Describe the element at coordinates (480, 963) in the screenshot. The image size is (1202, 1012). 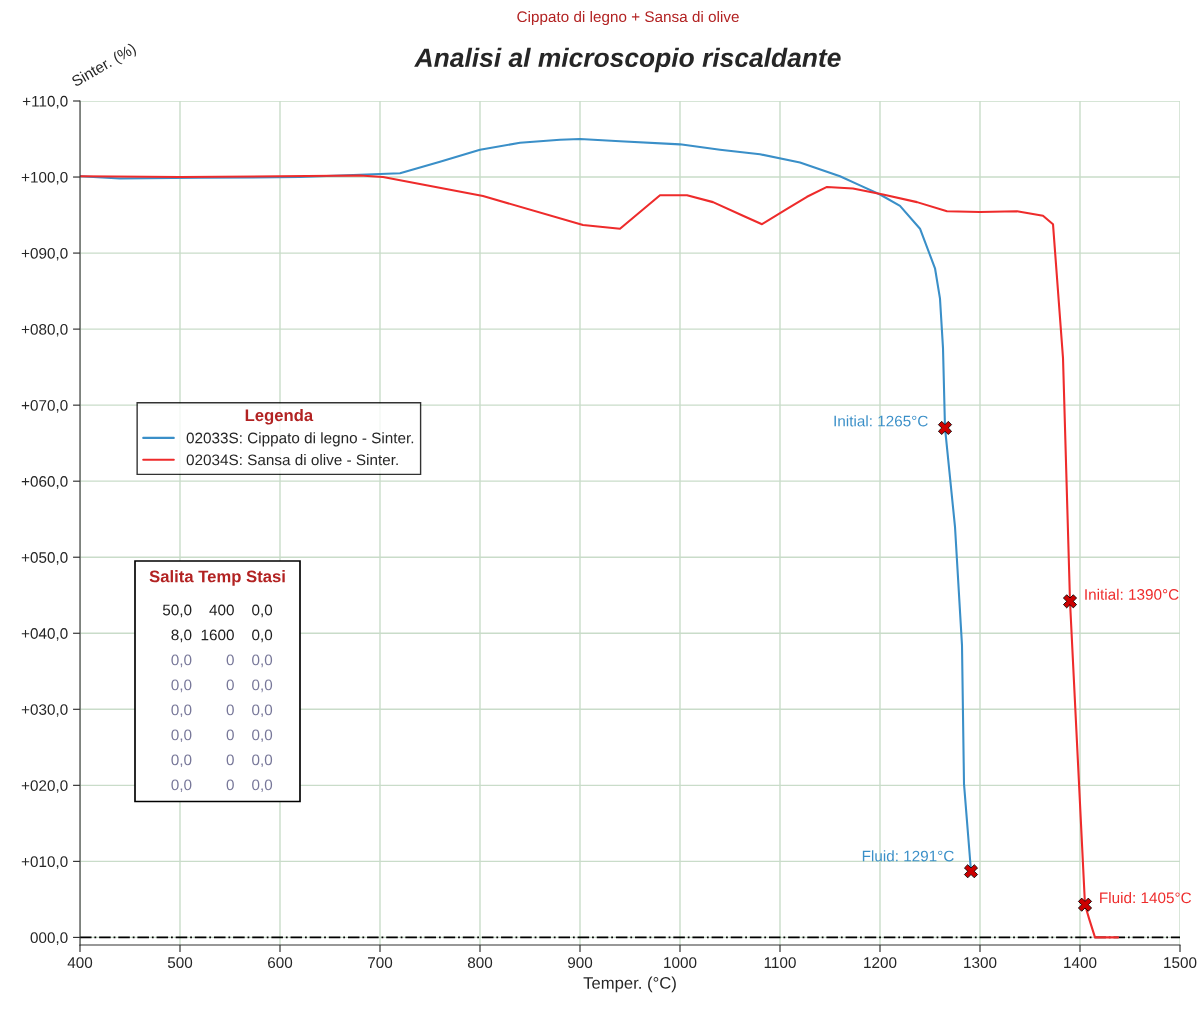
I see `x-tick-label: 800` at that location.